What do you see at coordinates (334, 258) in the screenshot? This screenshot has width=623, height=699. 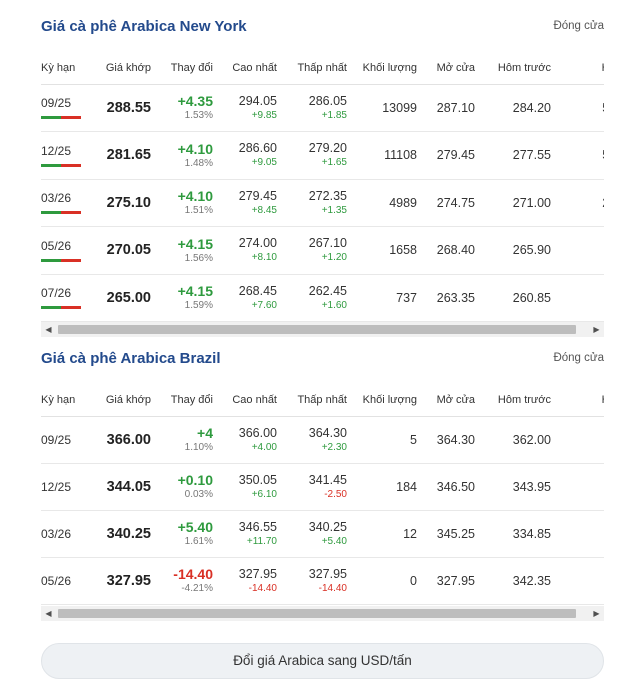 I see `low-change: +1.20` at bounding box center [334, 258].